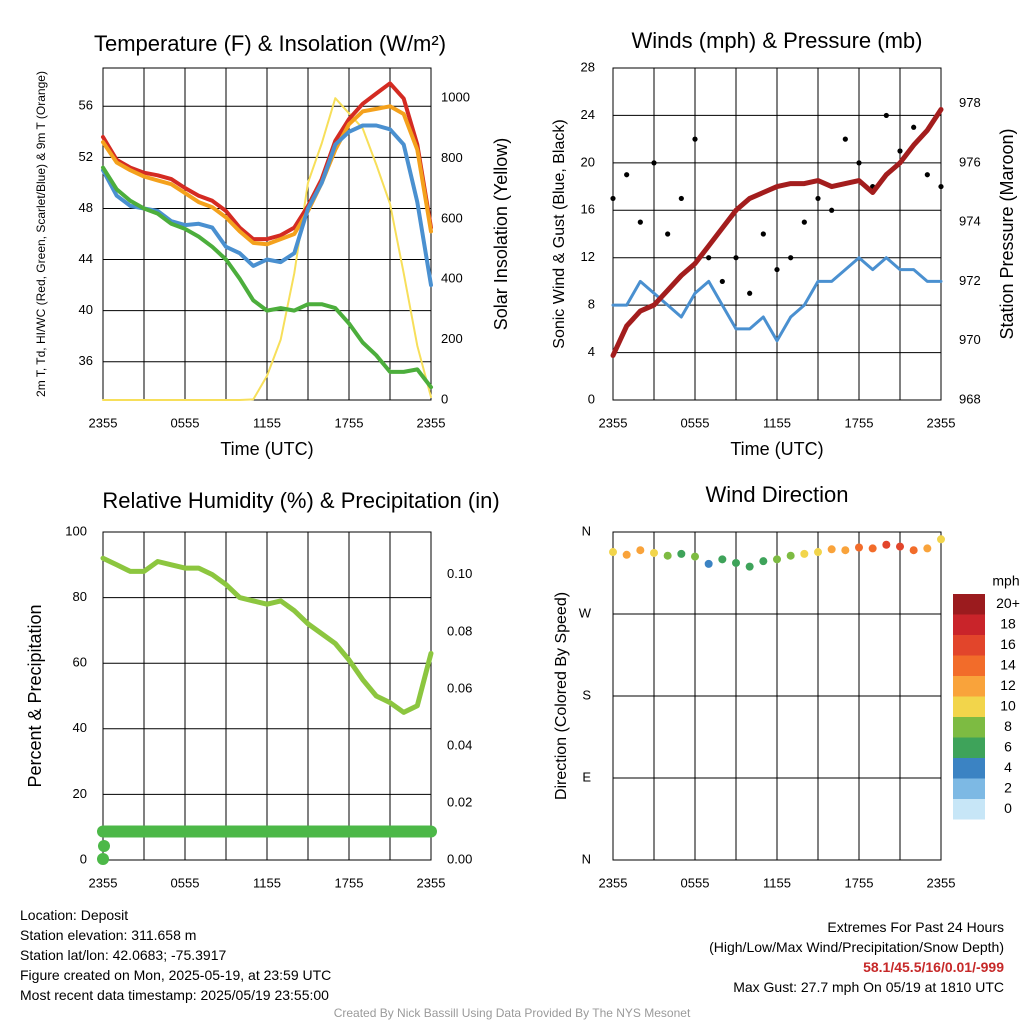  What do you see at coordinates (86, 360) in the screenshot?
I see `y-tick-label-left: 36` at bounding box center [86, 360].